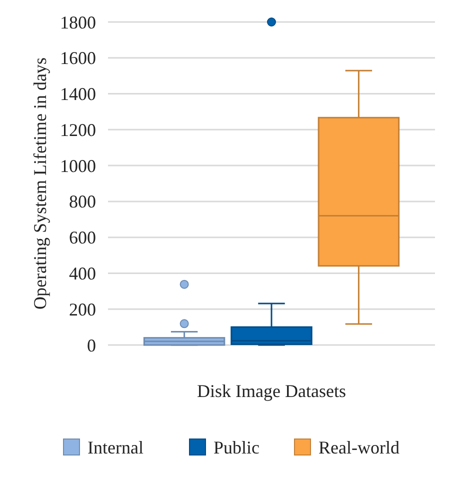  What do you see at coordinates (78, 130) in the screenshot?
I see `y-tick-label: 1200` at bounding box center [78, 130].